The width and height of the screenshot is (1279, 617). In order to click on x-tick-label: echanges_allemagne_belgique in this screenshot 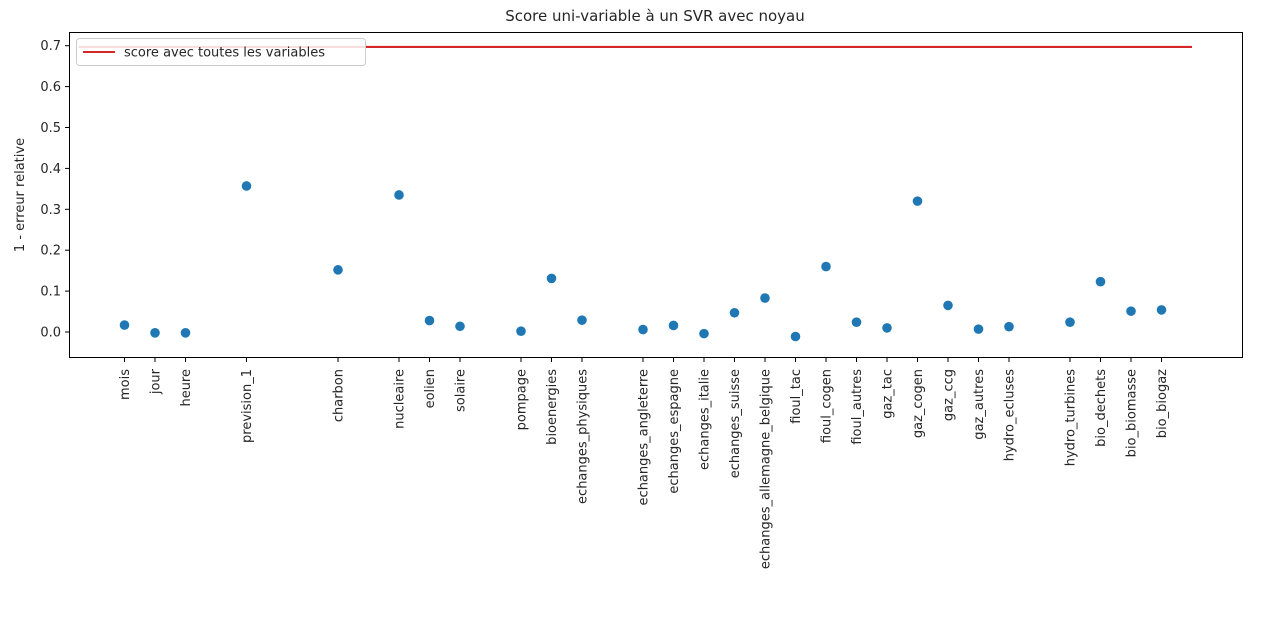, I will do `click(766, 469)`.